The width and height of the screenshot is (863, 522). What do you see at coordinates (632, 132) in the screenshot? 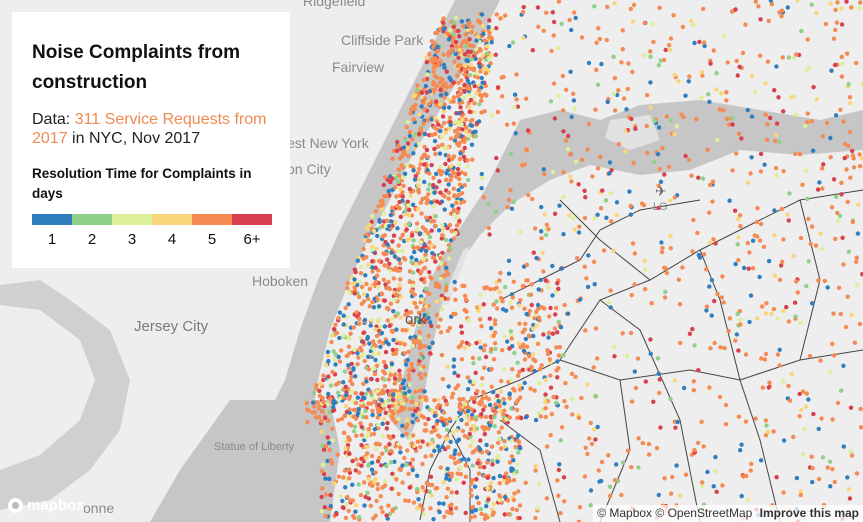
I see `rikers-island` at bounding box center [632, 132].